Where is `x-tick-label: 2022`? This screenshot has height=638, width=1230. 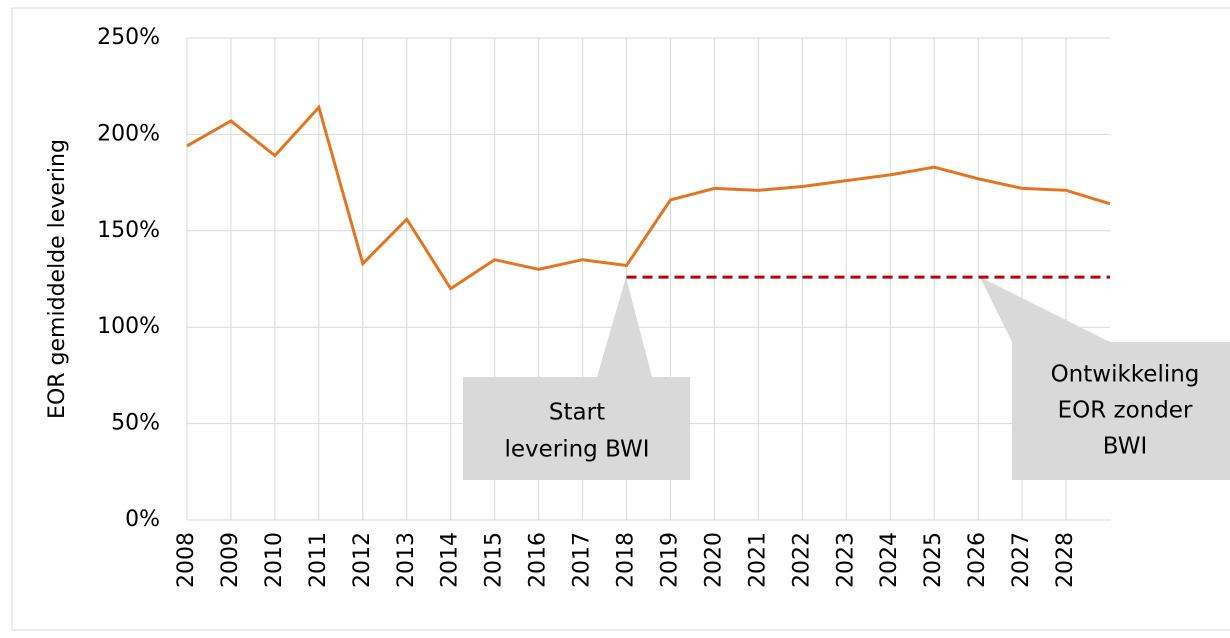
x-tick-label: 2022 is located at coordinates (801, 560).